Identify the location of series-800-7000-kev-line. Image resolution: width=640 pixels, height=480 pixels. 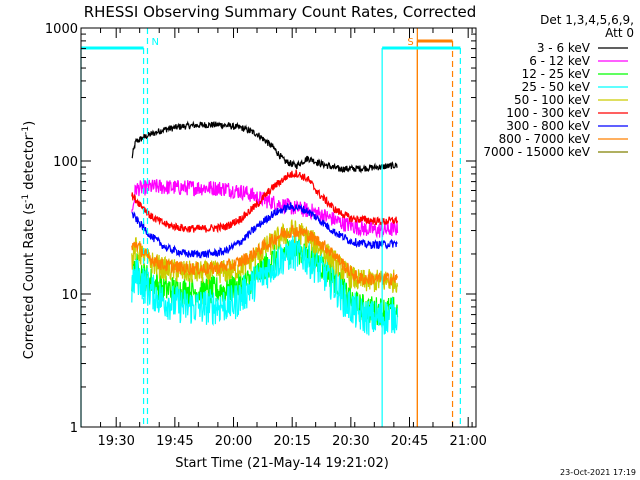
(265, 255).